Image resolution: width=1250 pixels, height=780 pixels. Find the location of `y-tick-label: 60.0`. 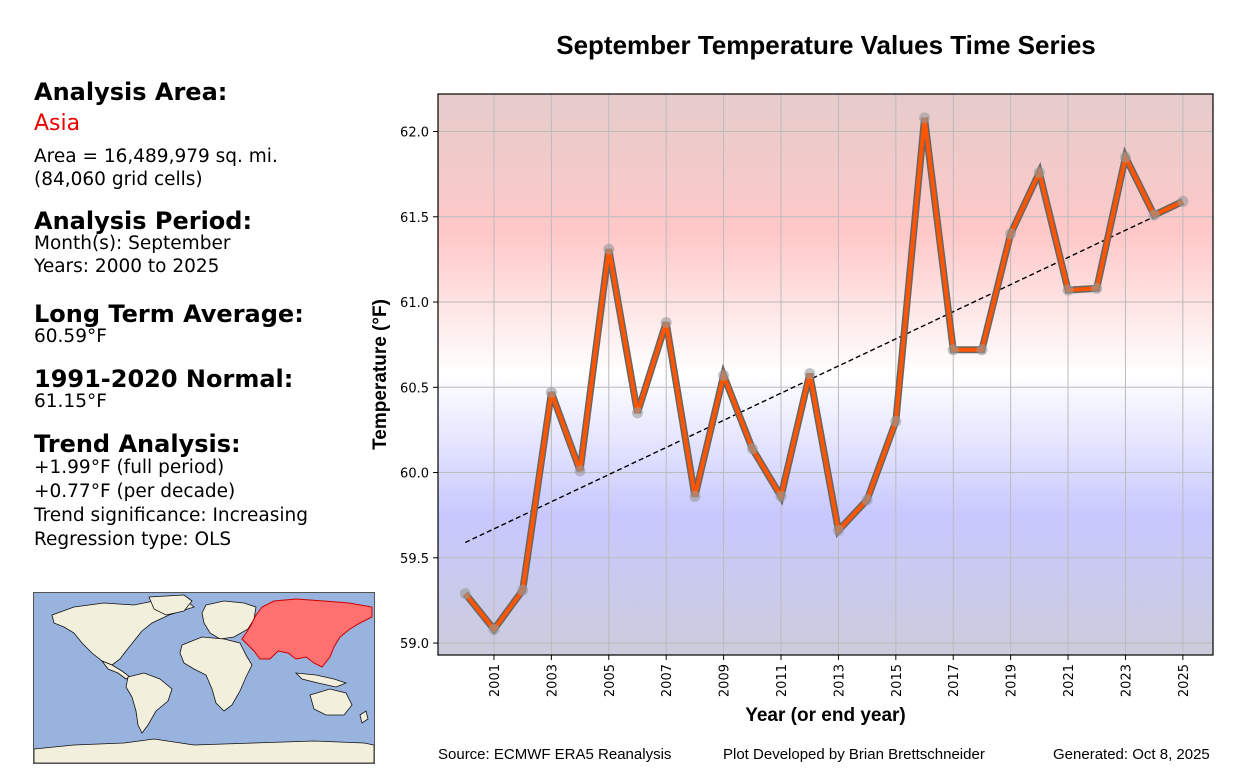

y-tick-label: 60.0 is located at coordinates (414, 474).